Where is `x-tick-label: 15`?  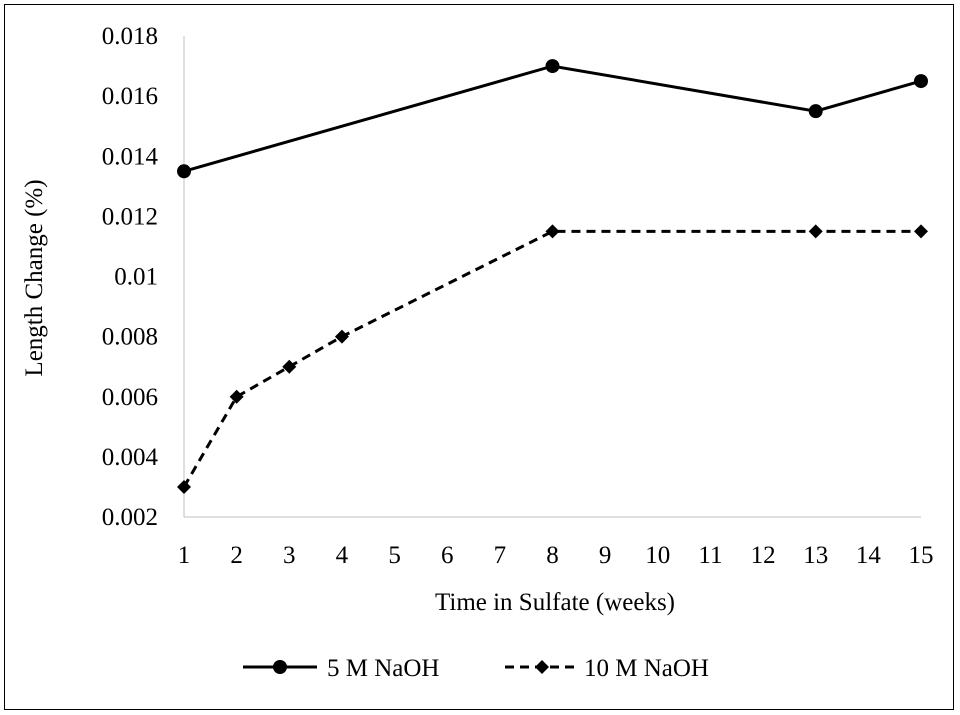
x-tick-label: 15 is located at coordinates (921, 555).